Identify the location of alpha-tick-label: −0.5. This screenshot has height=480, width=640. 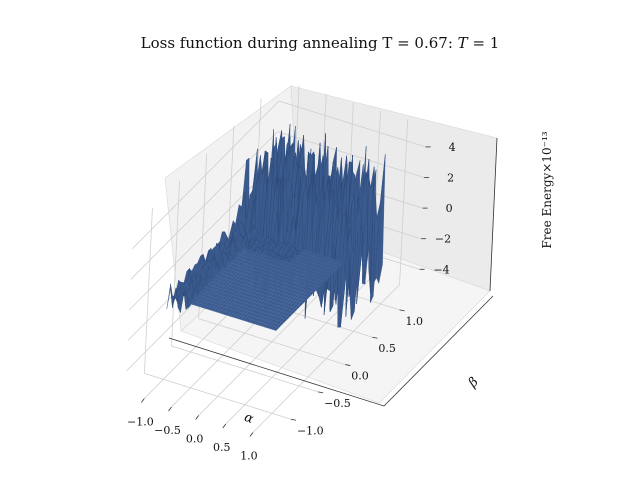
(167, 430).